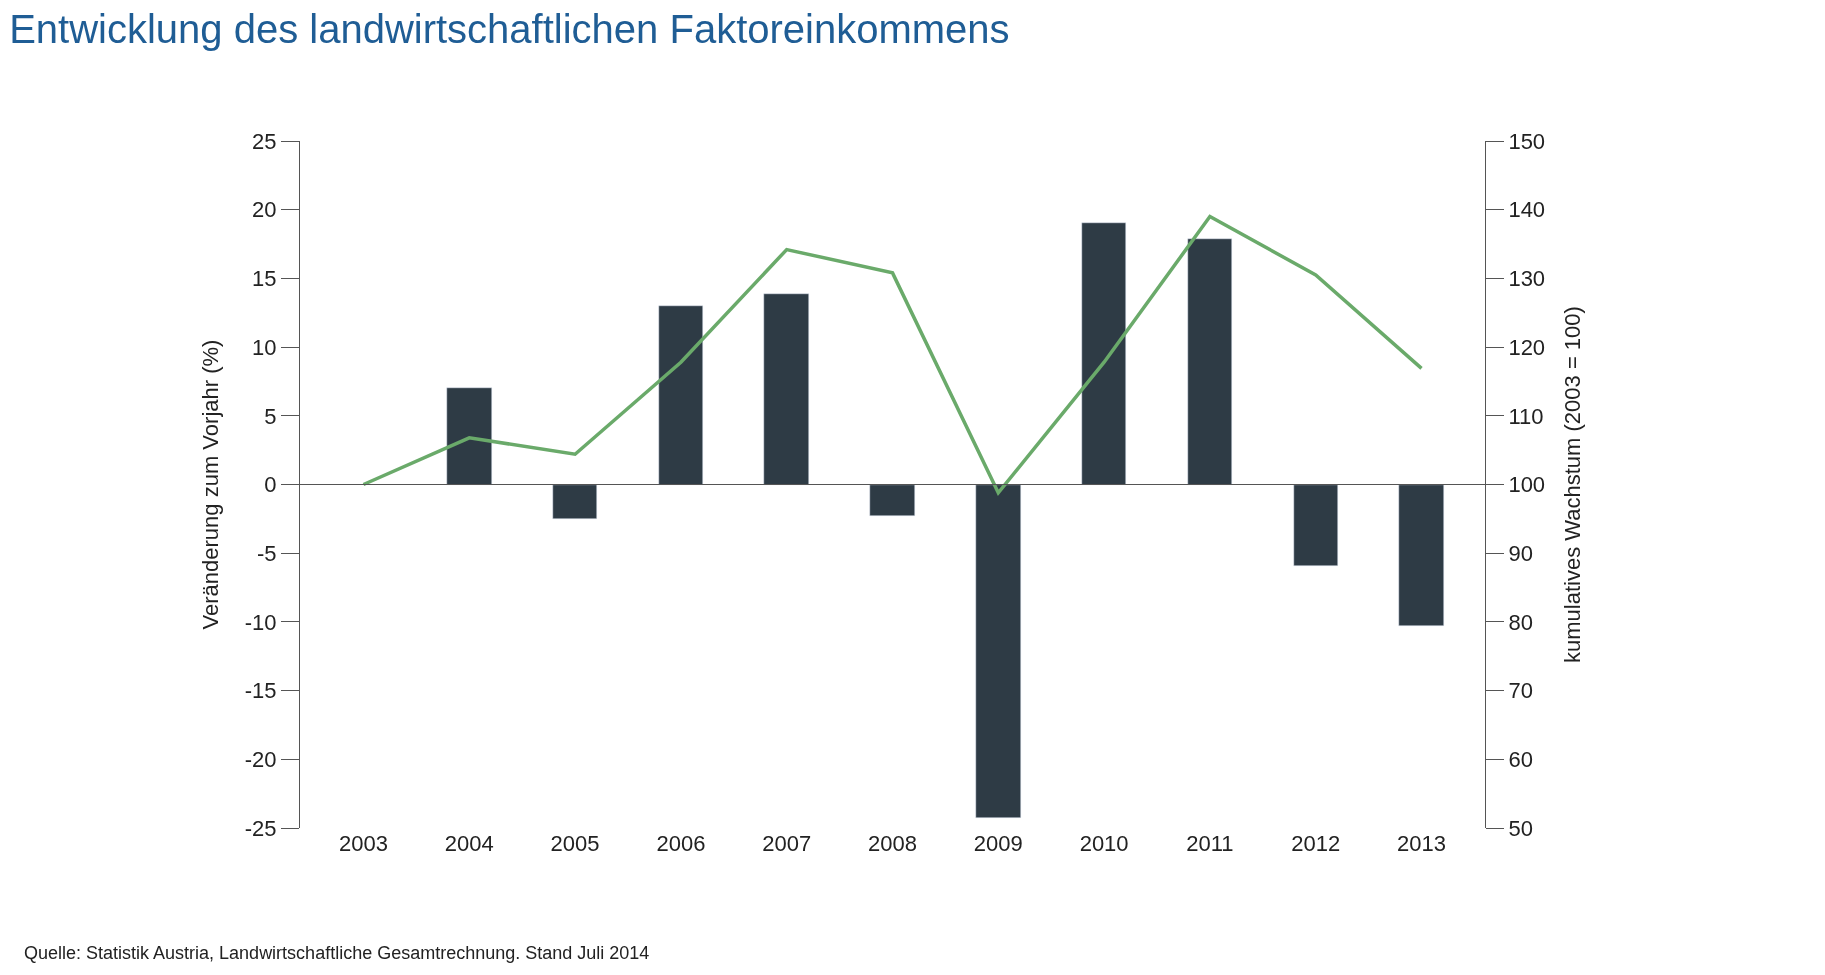 This screenshot has height=975, width=1825. What do you see at coordinates (1527, 210) in the screenshot?
I see `y2-tick-label: 140` at bounding box center [1527, 210].